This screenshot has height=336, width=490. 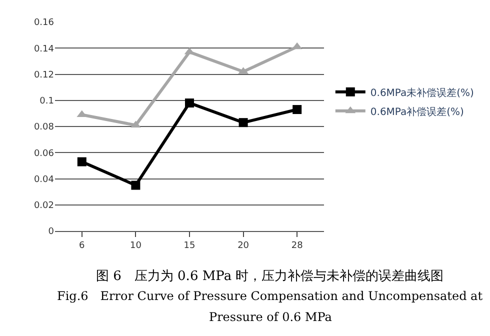 What do you see at coordinates (44, 179) in the screenshot?
I see `y-tick-label: 0.04` at bounding box center [44, 179].